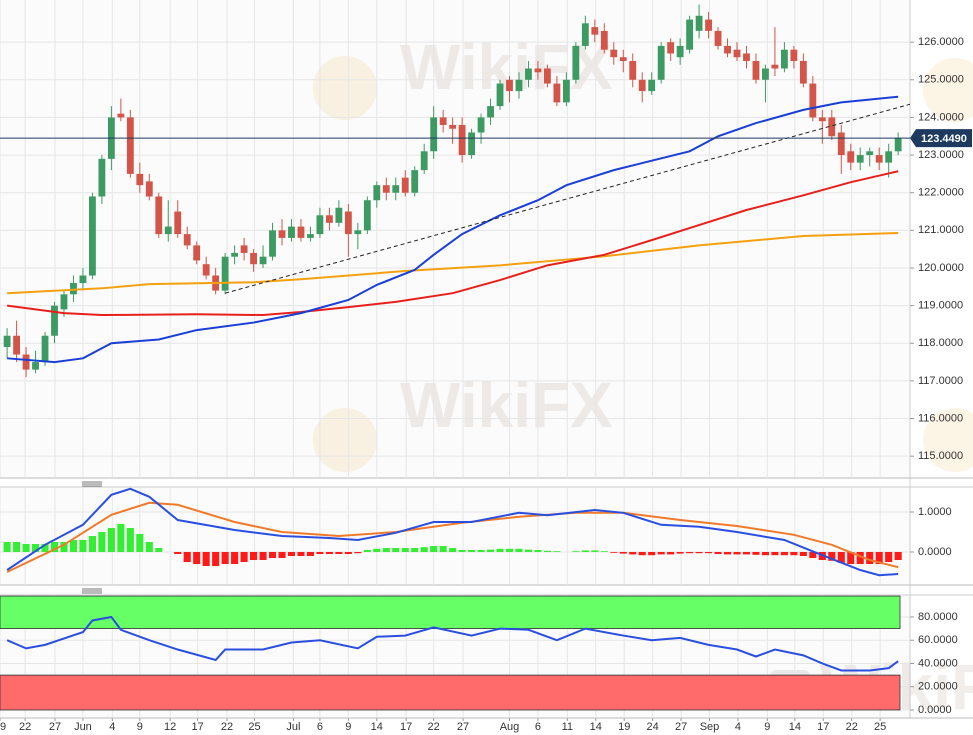  I want to click on y-tick-label: 0.0000, so click(935, 552).